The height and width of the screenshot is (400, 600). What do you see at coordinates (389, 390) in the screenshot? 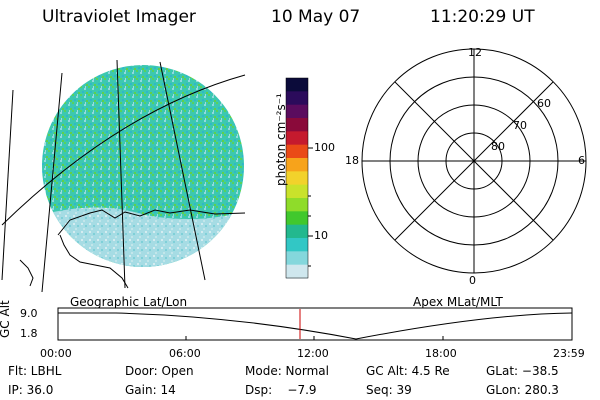
I see `footer-seq: Seq: 39` at bounding box center [389, 390].